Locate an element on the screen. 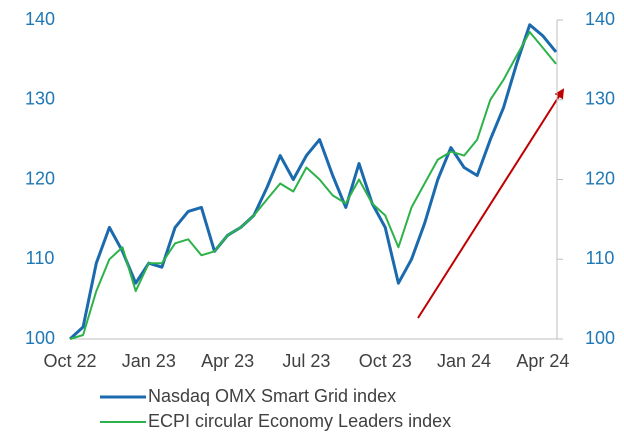 This screenshot has height=434, width=624. y-tick-label: 140 is located at coordinates (40, 19).